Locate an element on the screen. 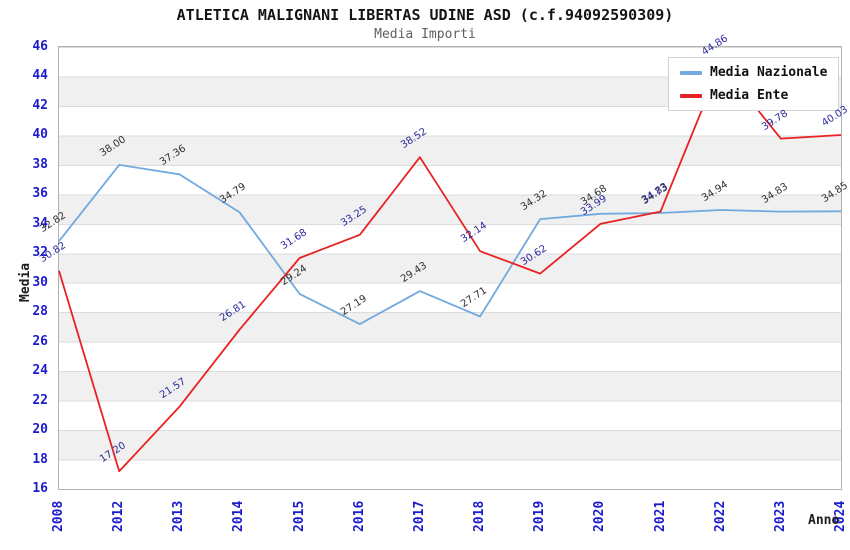 The width and height of the screenshot is (850, 550). y-tick-label: 46 is located at coordinates (40, 46).